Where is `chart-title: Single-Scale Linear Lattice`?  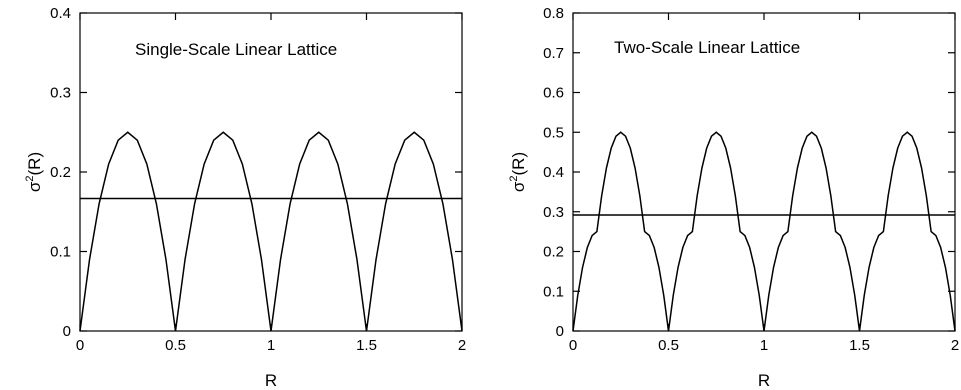 chart-title: Single-Scale Linear Lattice is located at coordinates (236, 49).